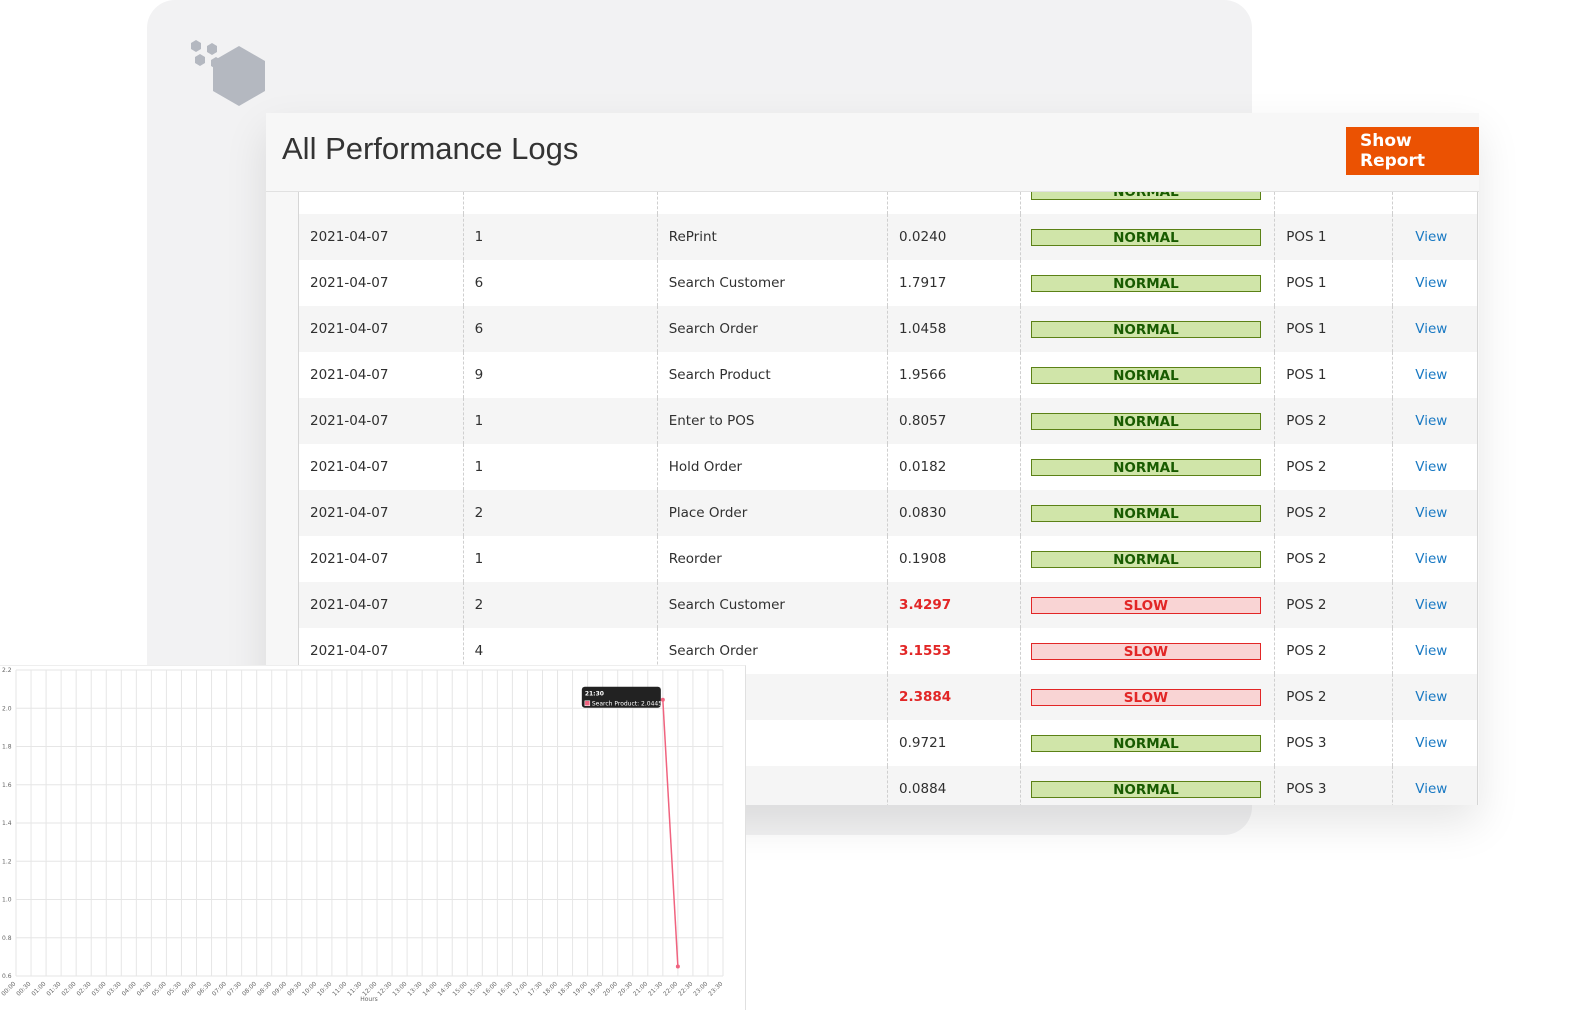 This screenshot has width=1578, height=1010. What do you see at coordinates (460, 988) in the screenshot?
I see `x-tick-label: 15:00` at bounding box center [460, 988].